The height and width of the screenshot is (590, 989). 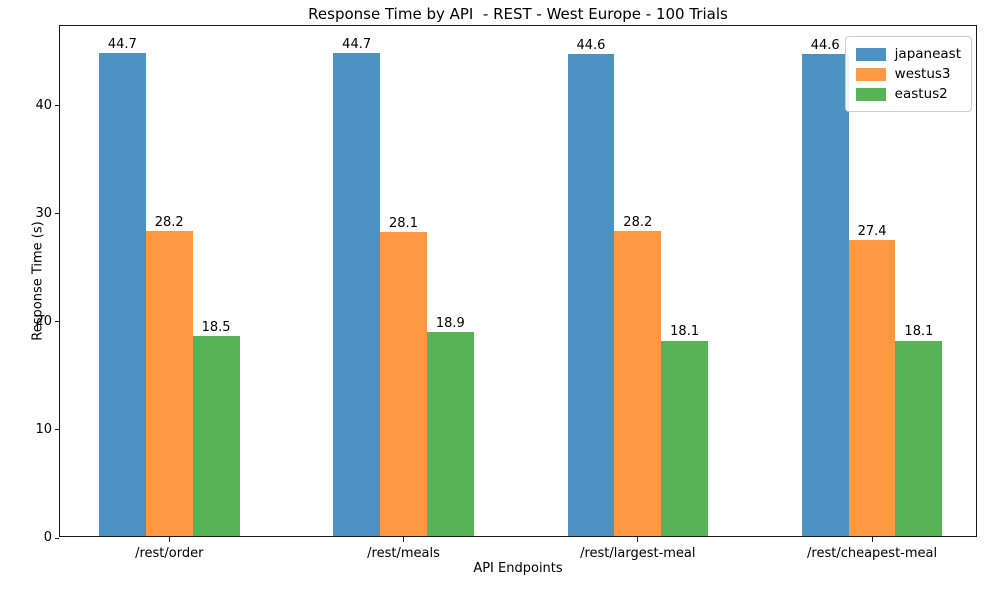 What do you see at coordinates (870, 54) in the screenshot?
I see `legend-swatch-japaneast` at bounding box center [870, 54].